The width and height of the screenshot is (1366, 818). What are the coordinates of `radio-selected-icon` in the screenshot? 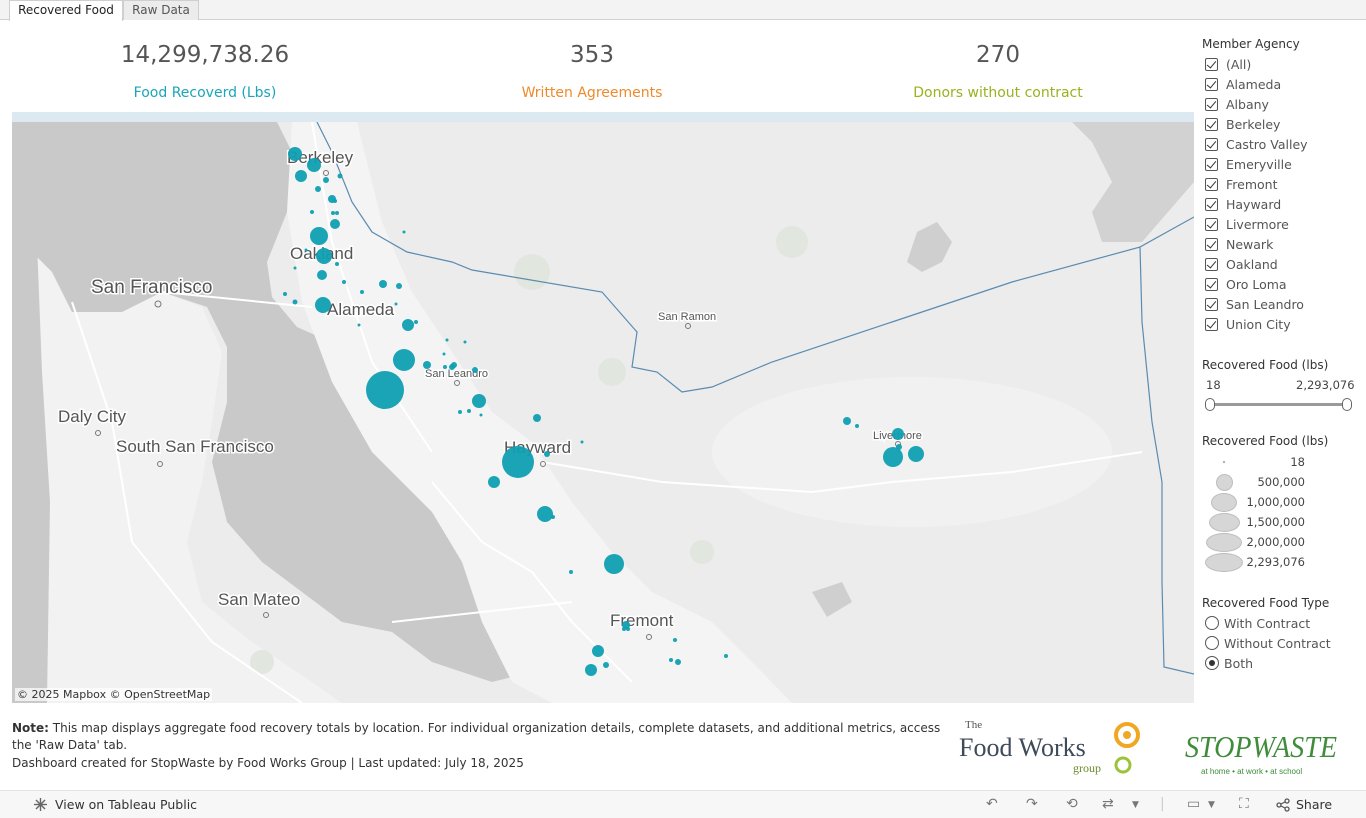 It's located at (1212, 663).